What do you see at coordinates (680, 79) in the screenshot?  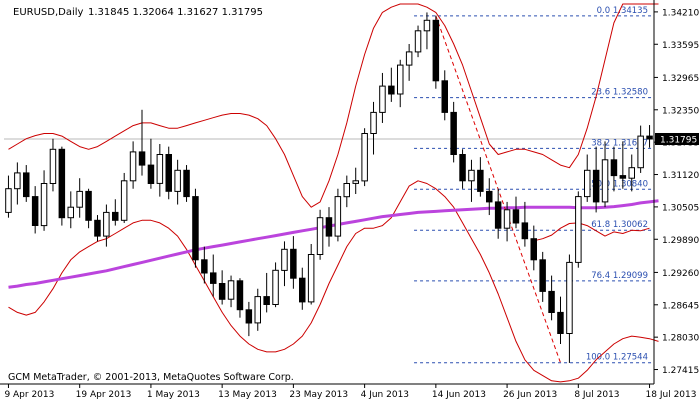 I see `y-tick-label: 1.32965` at bounding box center [680, 79].